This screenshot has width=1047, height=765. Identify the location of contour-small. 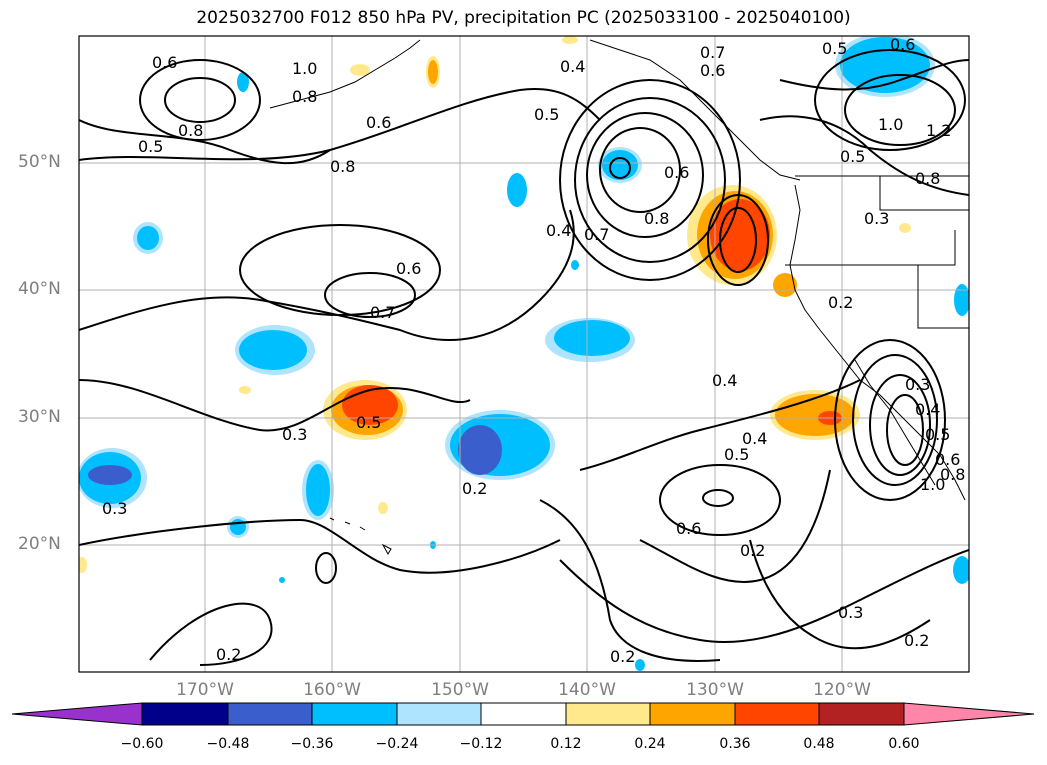
(326, 568).